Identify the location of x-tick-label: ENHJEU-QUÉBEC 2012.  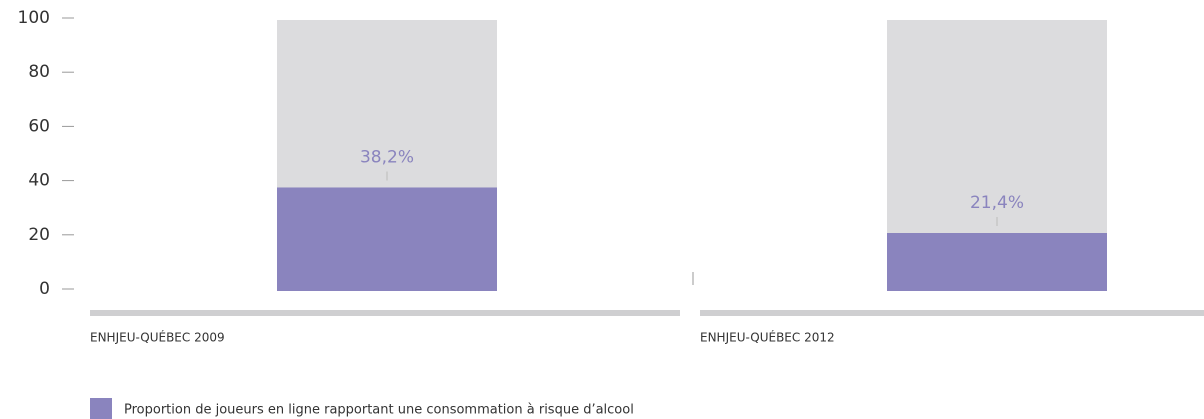
(767, 337).